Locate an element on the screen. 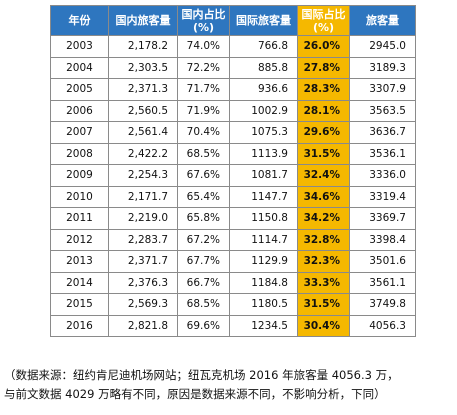  cell-domestic-passengers: 2,821.8 is located at coordinates (143, 325).